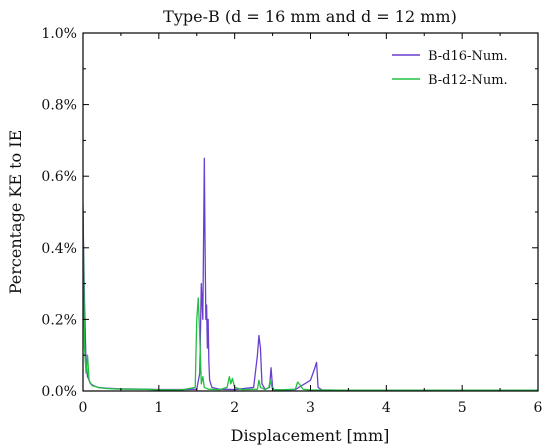  Describe the element at coordinates (310, 16) in the screenshot. I see `chart-title: Type-B (d = 16 mm and d = 12 mm)` at that location.